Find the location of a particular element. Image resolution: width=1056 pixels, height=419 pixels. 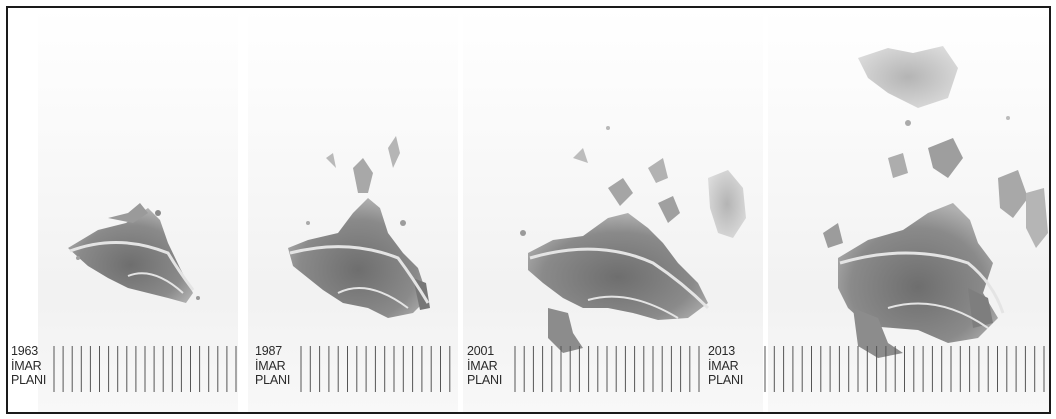

plan-year: 2001 is located at coordinates (481, 351).